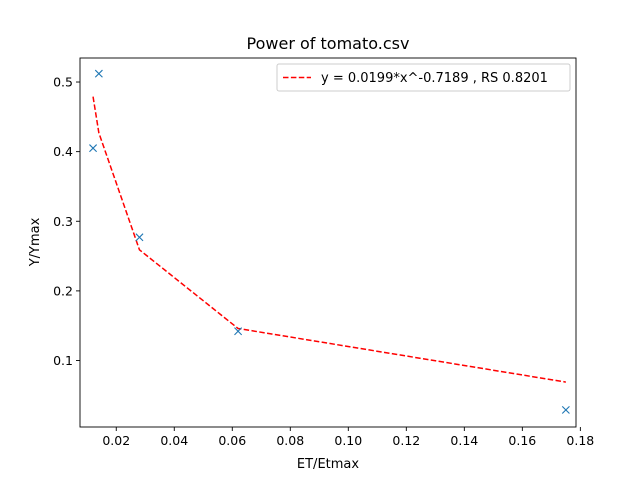  I want to click on x-tick-label: 0.02, so click(116, 440).